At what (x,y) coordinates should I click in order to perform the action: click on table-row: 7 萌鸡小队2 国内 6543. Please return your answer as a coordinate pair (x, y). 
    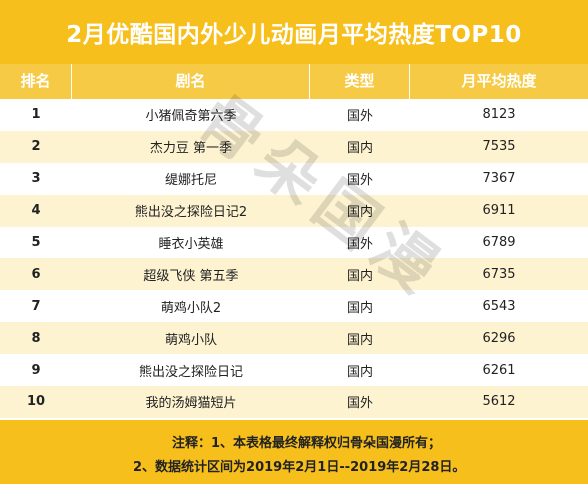
    Looking at the image, I should click on (294, 306).